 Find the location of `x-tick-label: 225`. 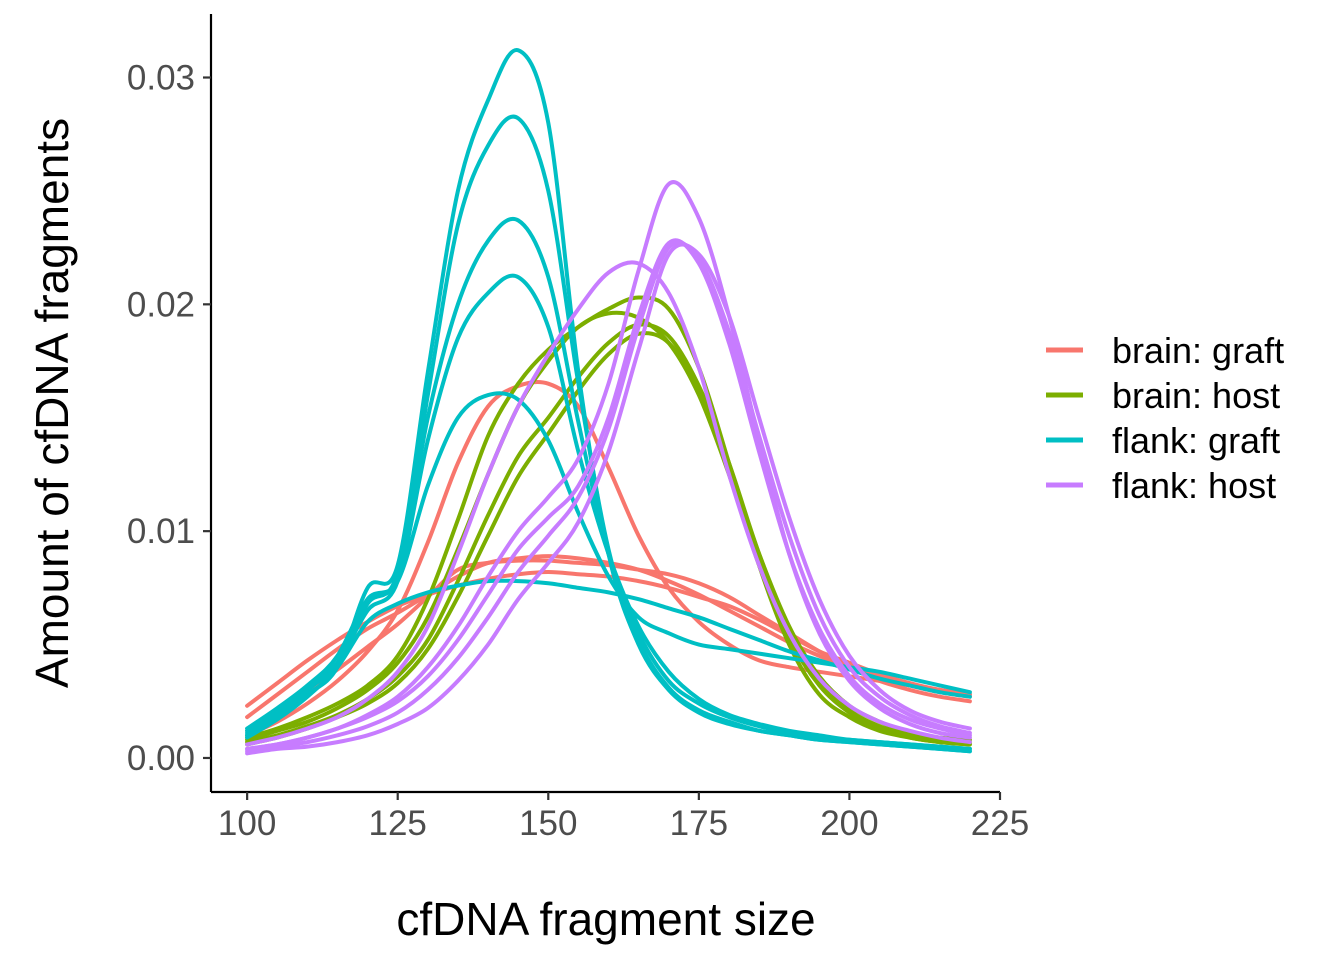

x-tick-label: 225 is located at coordinates (1000, 823).